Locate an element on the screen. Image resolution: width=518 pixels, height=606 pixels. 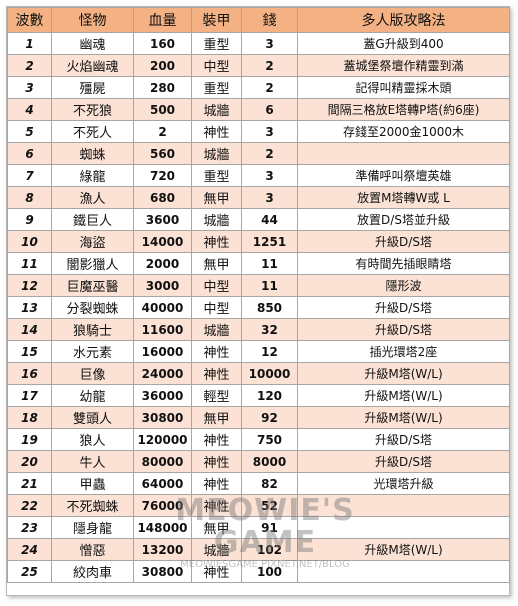
header-strategy: 多人版攻略法 is located at coordinates (403, 20).